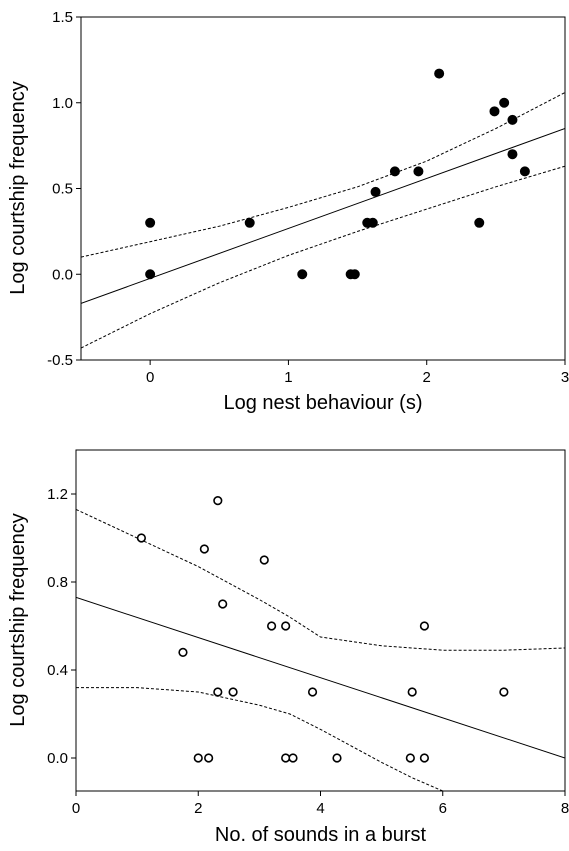 Image resolution: width=569 pixels, height=851 pixels. What do you see at coordinates (62, 103) in the screenshot?
I see `y-tick-label: 1.0` at bounding box center [62, 103].